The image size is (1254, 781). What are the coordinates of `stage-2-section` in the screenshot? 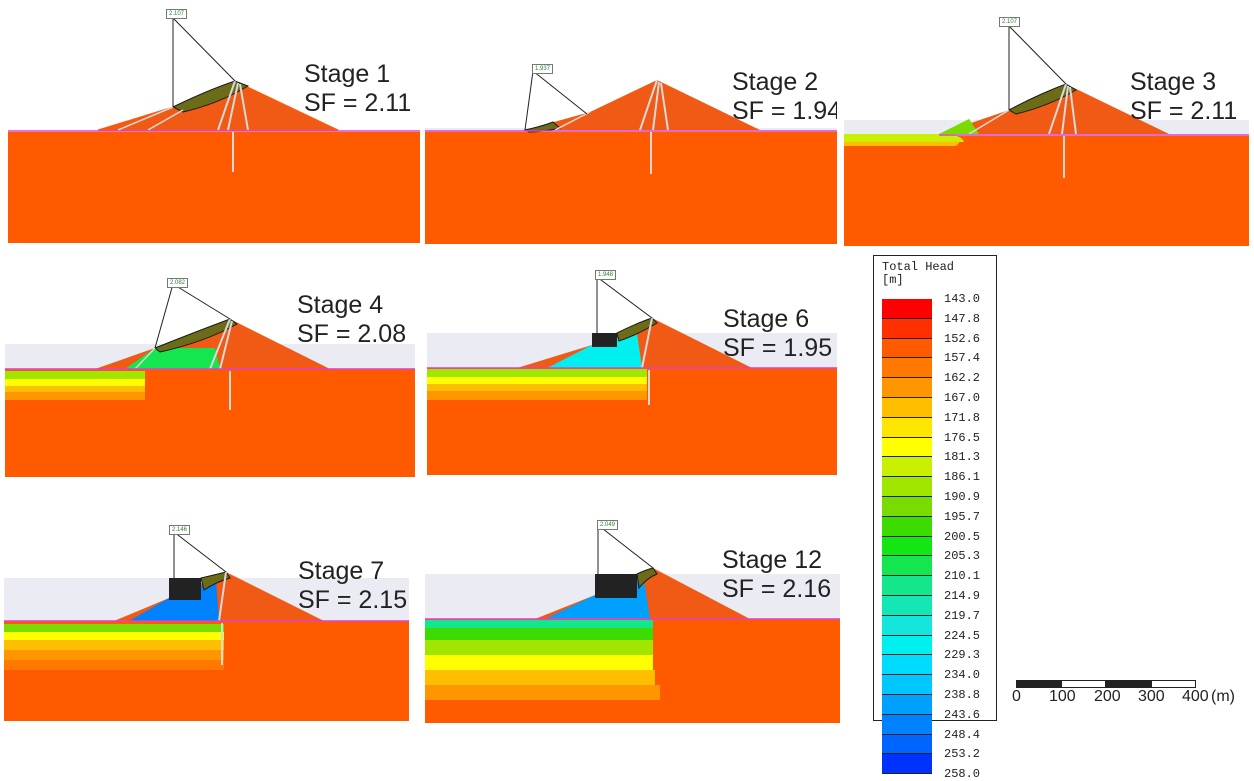 It's located at (631, 157).